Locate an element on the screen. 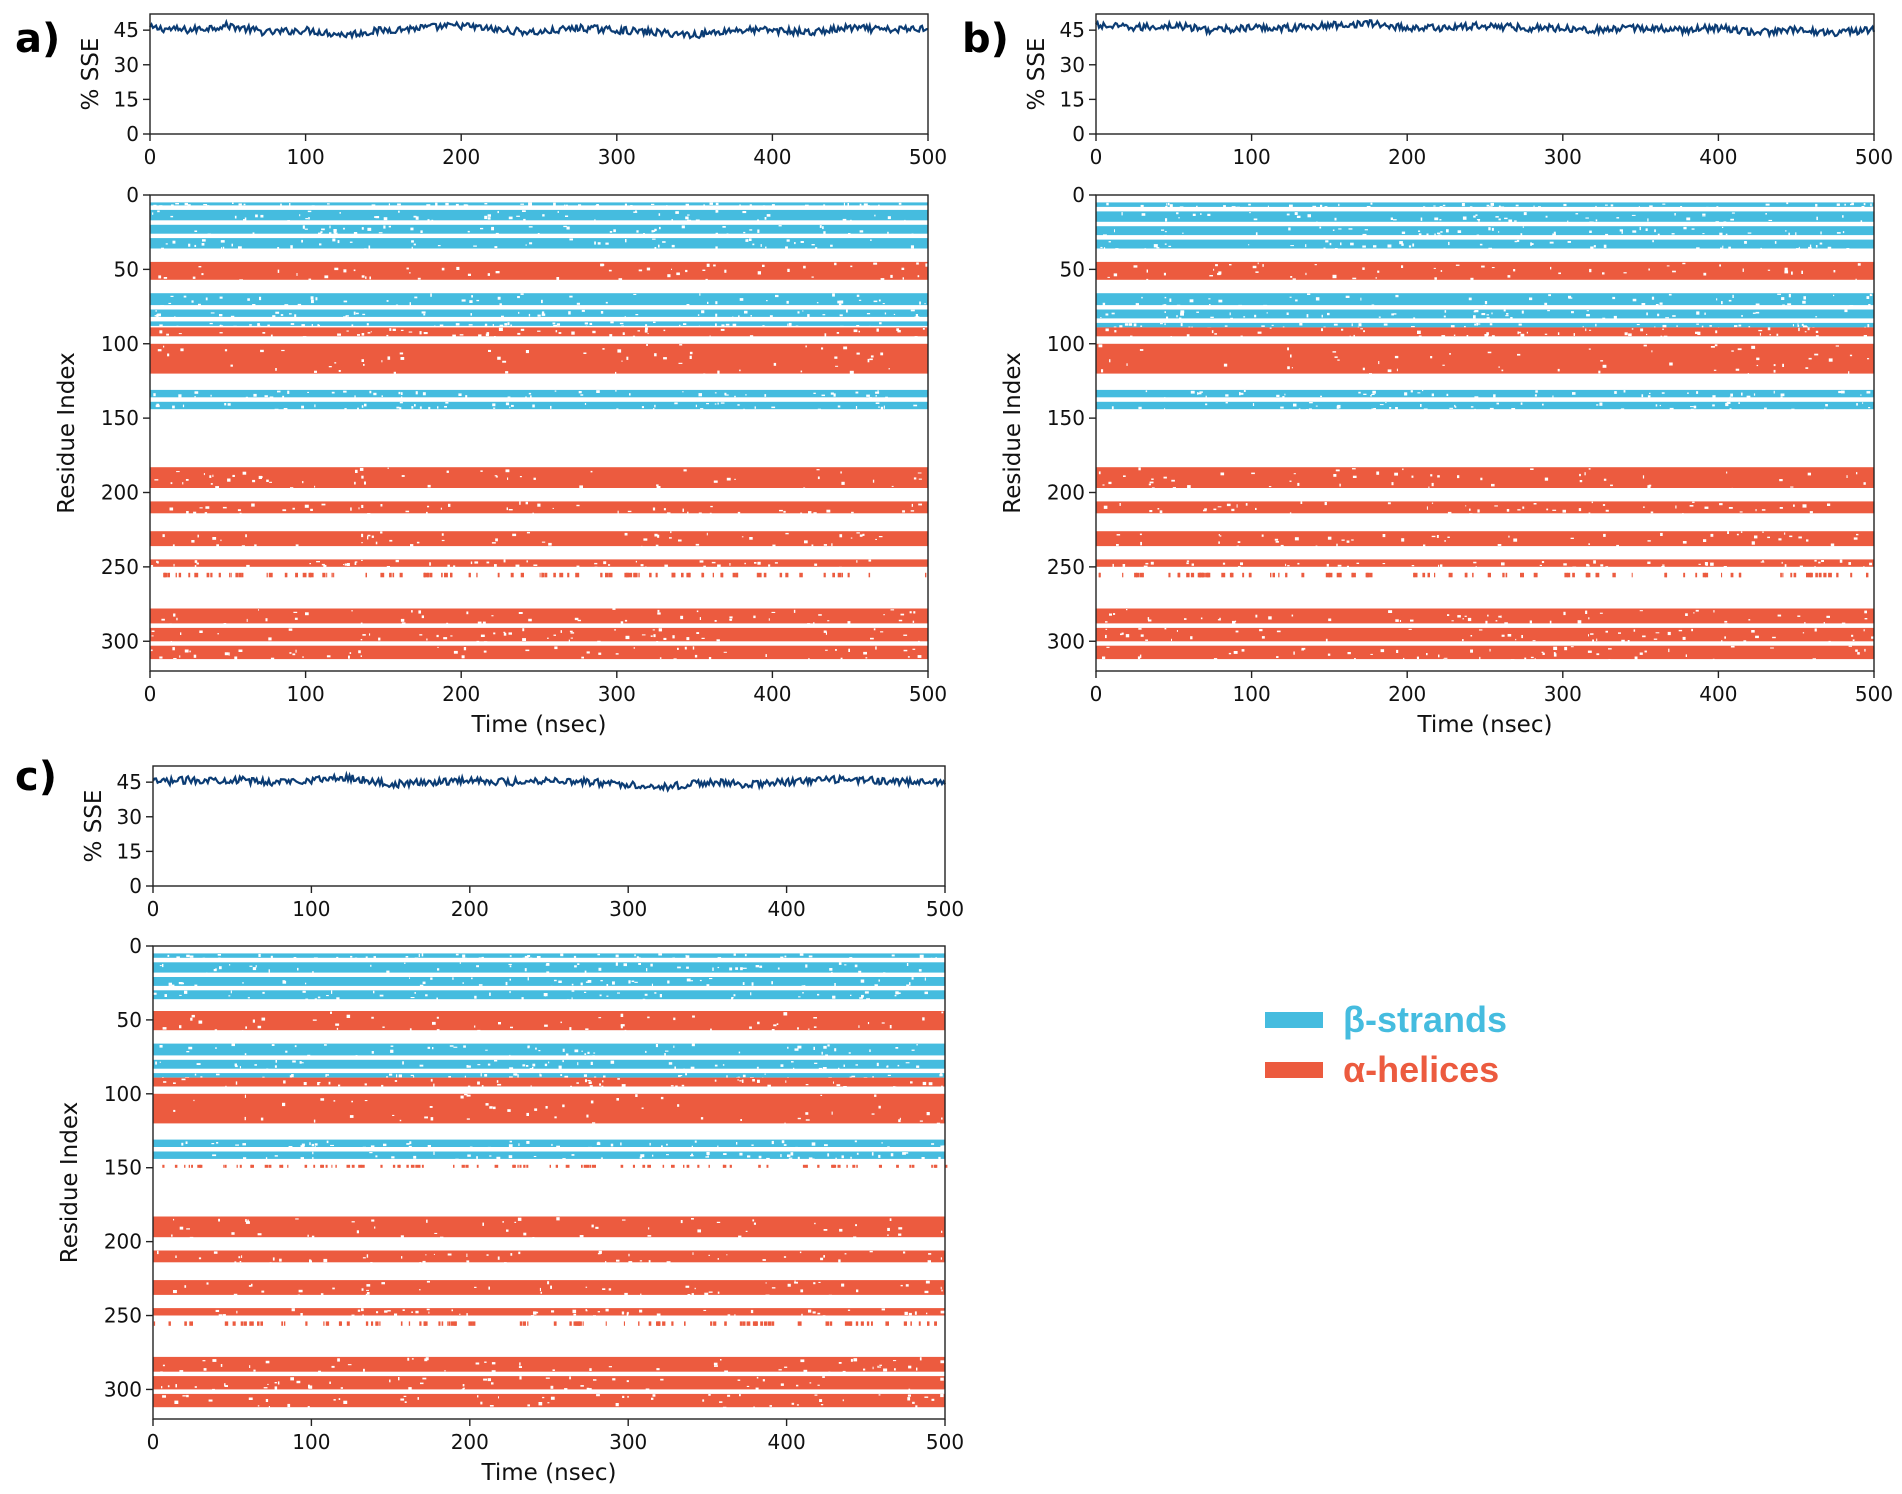 The width and height of the screenshot is (1902, 1494). y-tick-label: 50 is located at coordinates (1072, 269).